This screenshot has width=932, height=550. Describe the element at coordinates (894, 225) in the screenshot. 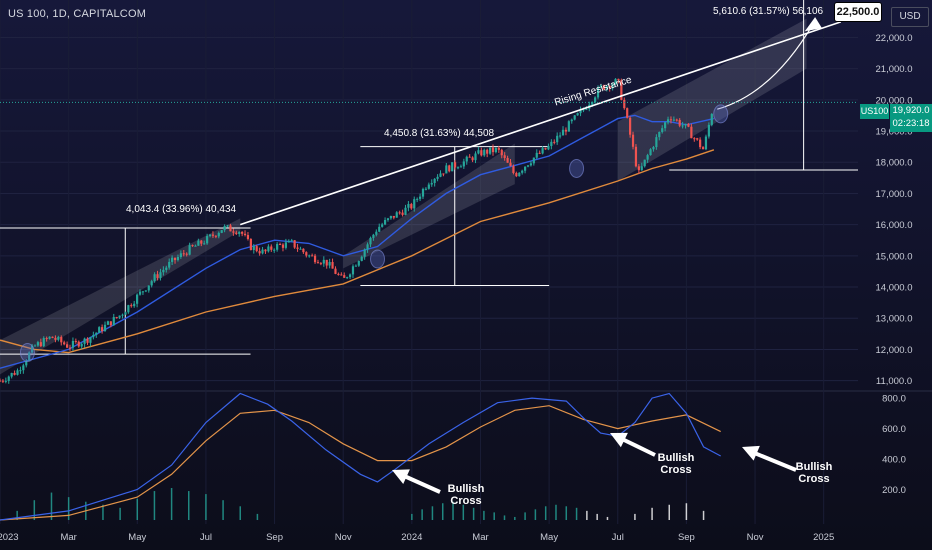

I see `y-tick-label: 16,000.0` at that location.